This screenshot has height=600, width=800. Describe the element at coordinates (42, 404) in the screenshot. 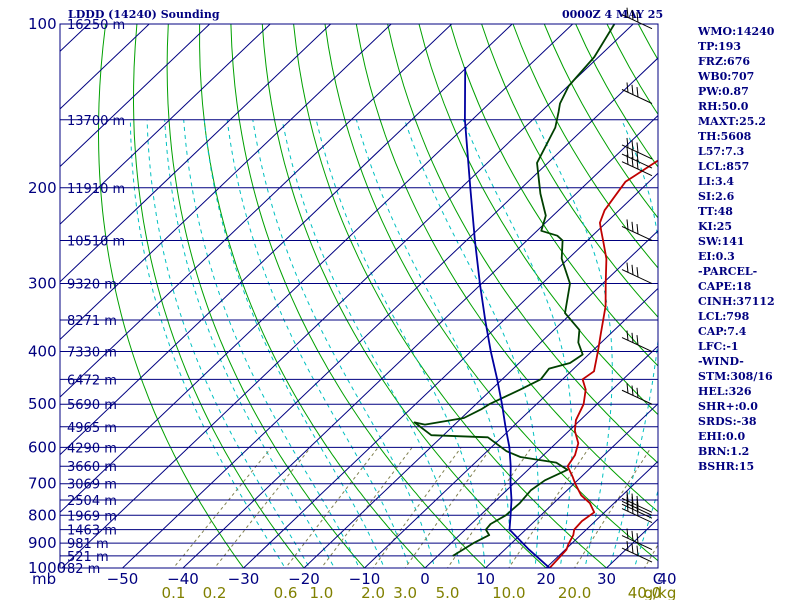

I see `pressure-tick-label: 500` at that location.